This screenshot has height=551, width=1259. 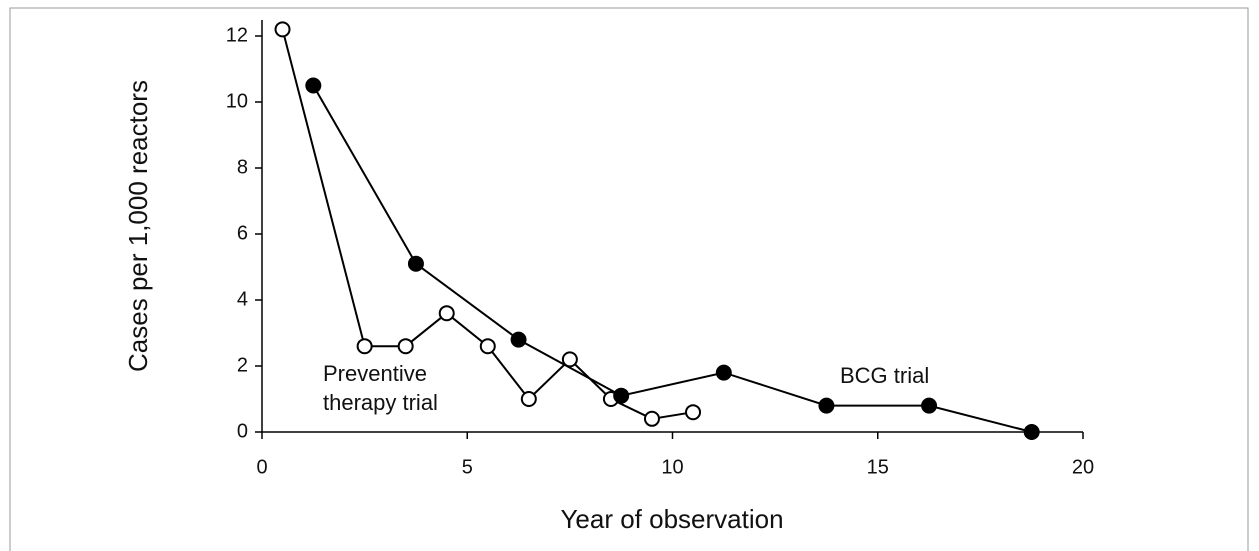 I want to click on x-tick-label: 5, so click(x=467, y=467).